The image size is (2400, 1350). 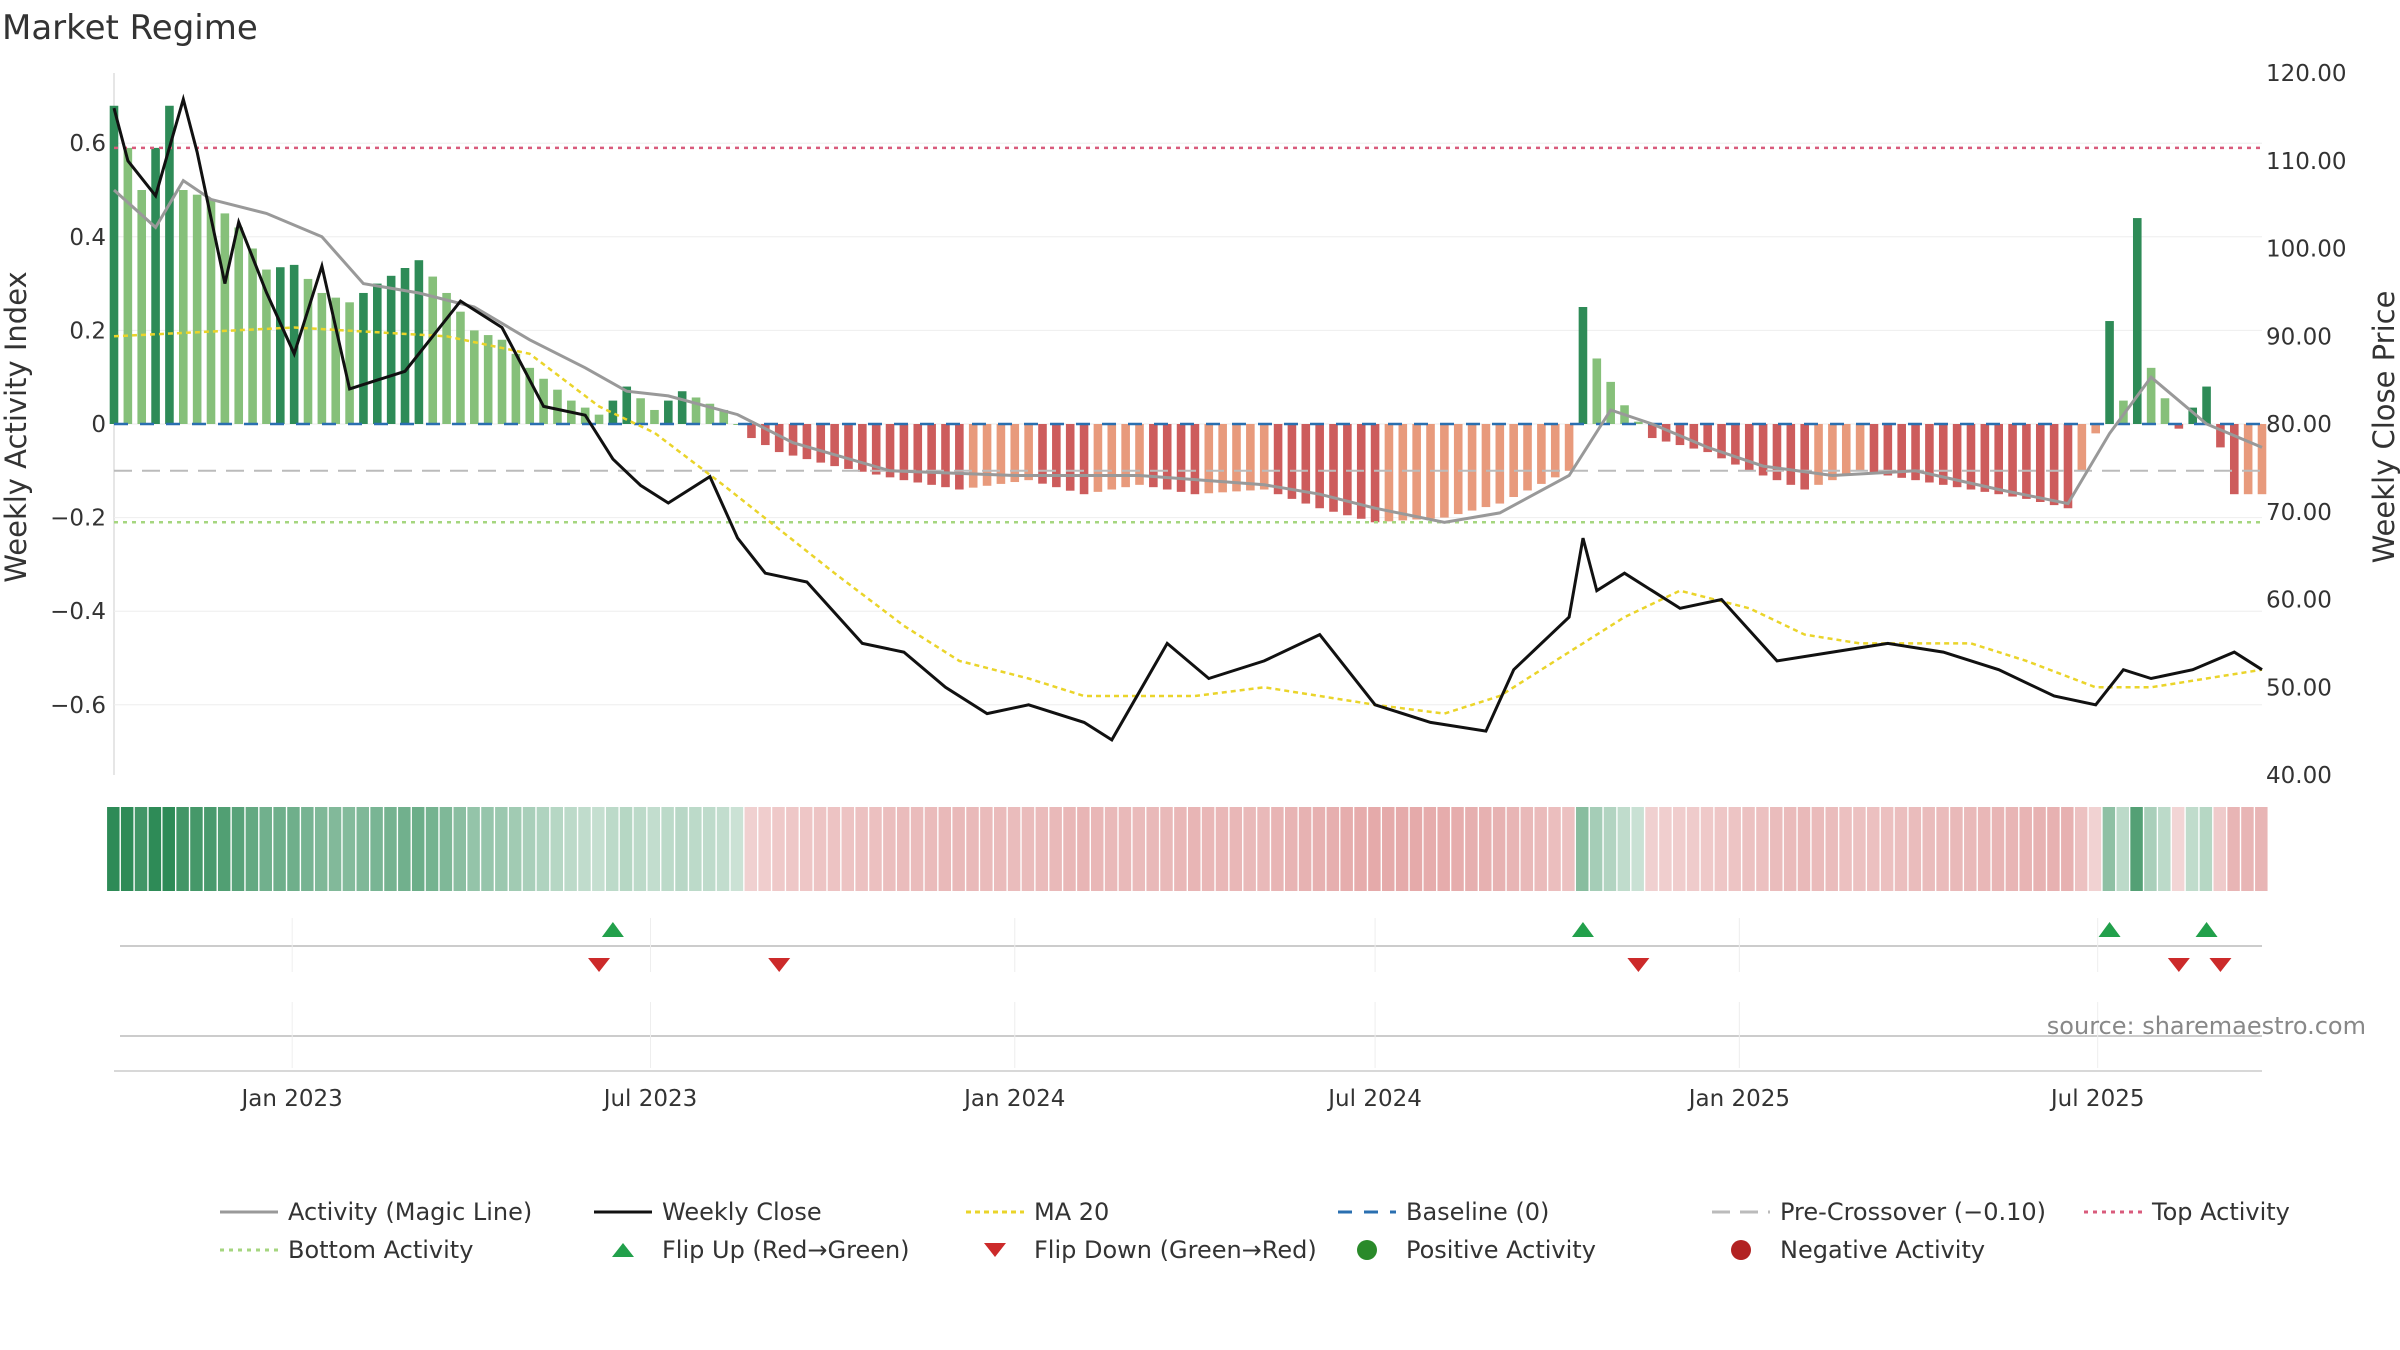 I want to click on legend-item-pos_dot: Positive Activity, so click(x=1466, y=1250).